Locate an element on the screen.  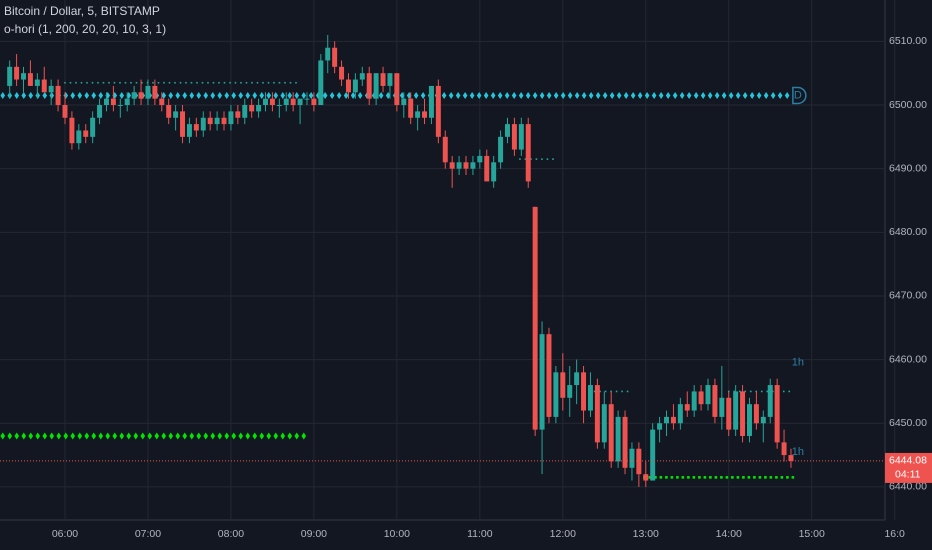
x-tick-label: 12:00 is located at coordinates (563, 534).